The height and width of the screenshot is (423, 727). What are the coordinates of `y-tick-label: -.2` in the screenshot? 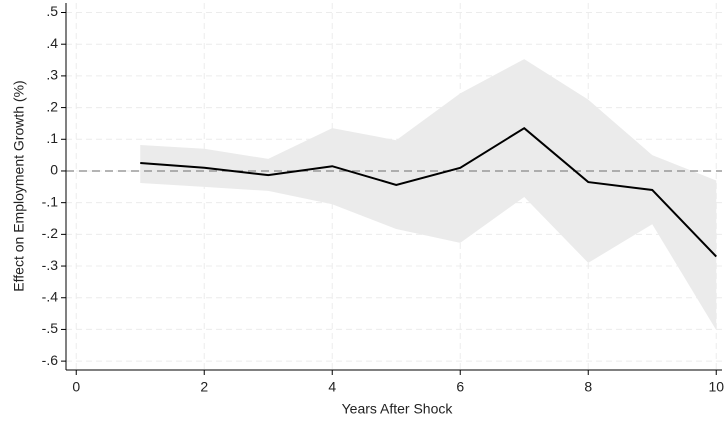 It's located at (50, 233).